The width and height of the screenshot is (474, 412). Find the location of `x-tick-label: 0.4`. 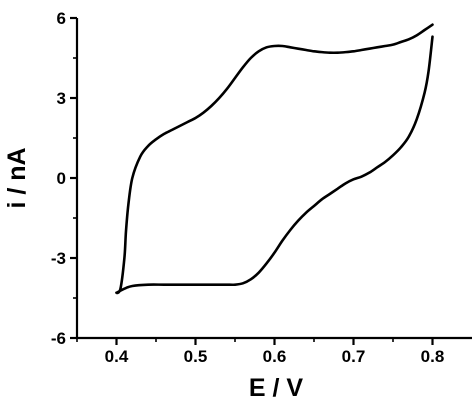

x-tick-label: 0.4 is located at coordinates (117, 356).